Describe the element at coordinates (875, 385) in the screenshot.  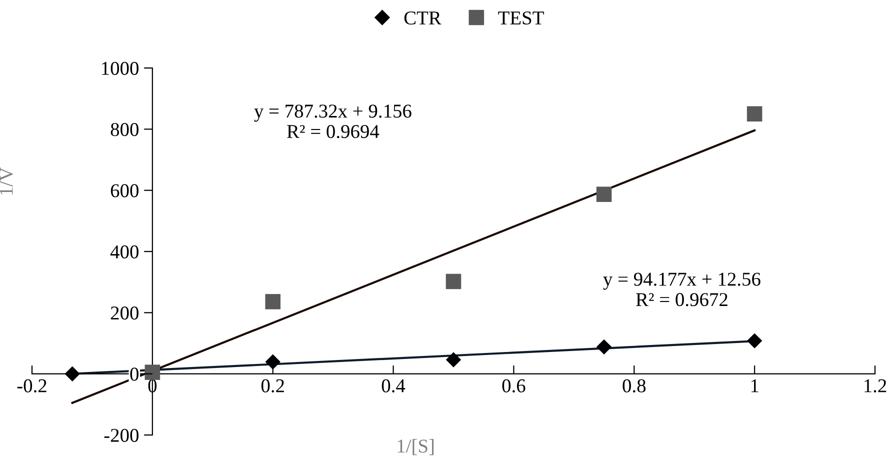
I see `x-tick-label: 1.2` at that location.